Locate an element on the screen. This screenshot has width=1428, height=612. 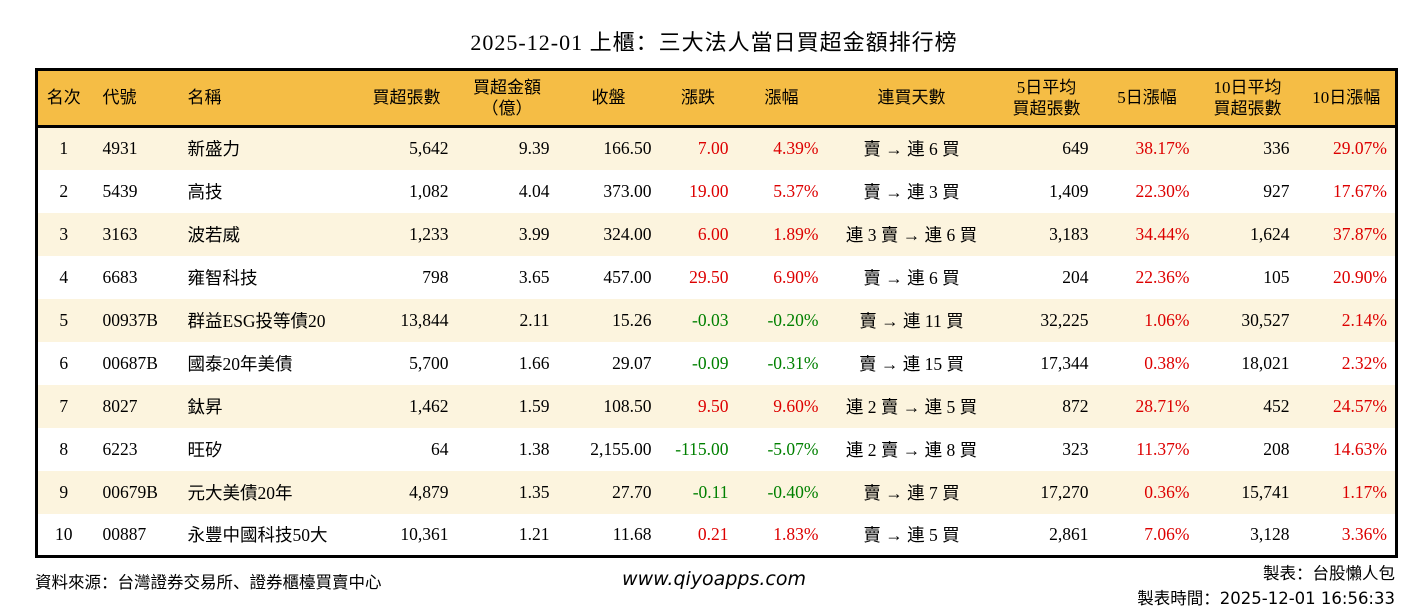
table-cell: 5,700 is located at coordinates (429, 362).